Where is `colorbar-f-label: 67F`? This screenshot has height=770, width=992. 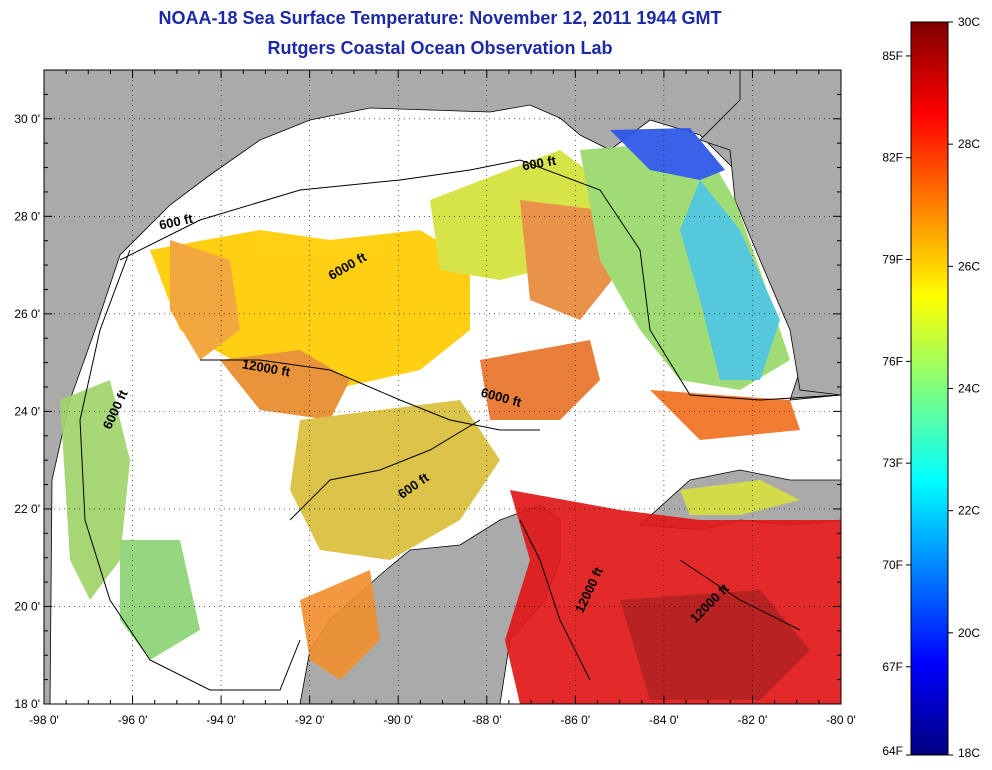 colorbar-f-label: 67F is located at coordinates (892, 667).